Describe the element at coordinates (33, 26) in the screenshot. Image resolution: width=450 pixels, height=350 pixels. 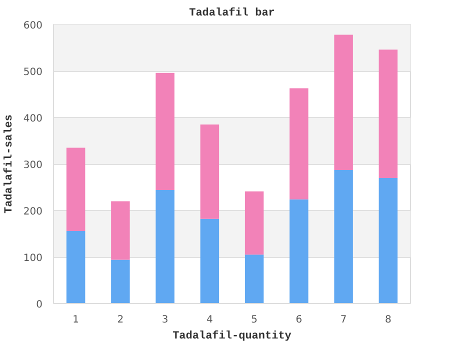
I see `y-tick-label: 600` at that location.